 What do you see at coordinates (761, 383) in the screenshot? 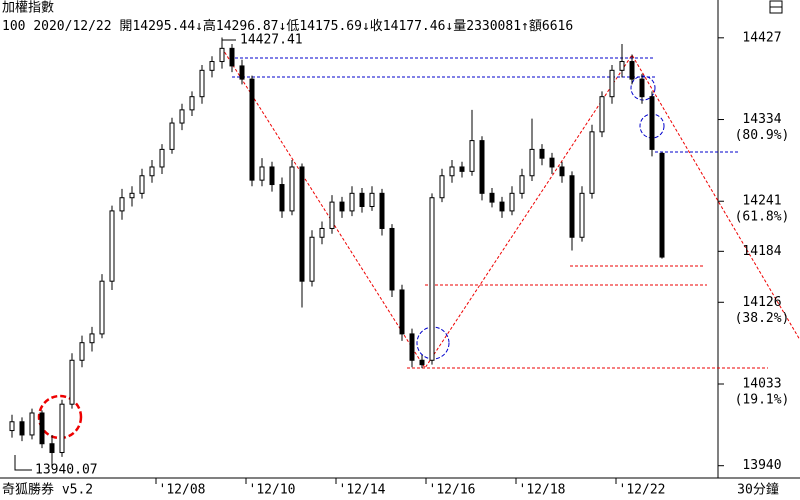
I see `y-tick-label: 14033` at bounding box center [761, 383].